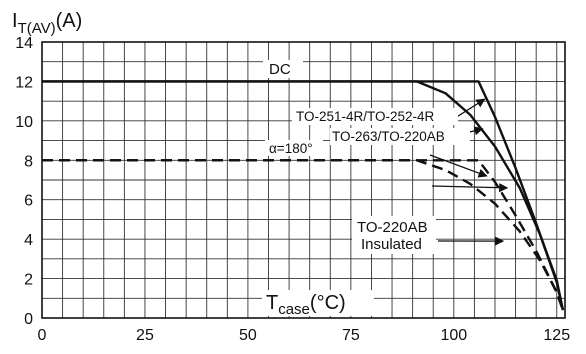 This screenshot has height=354, width=586. What do you see at coordinates (365, 116) in the screenshot?
I see `annotation-to251-to252: TO-251-4R/TO-252-4R` at bounding box center [365, 116].